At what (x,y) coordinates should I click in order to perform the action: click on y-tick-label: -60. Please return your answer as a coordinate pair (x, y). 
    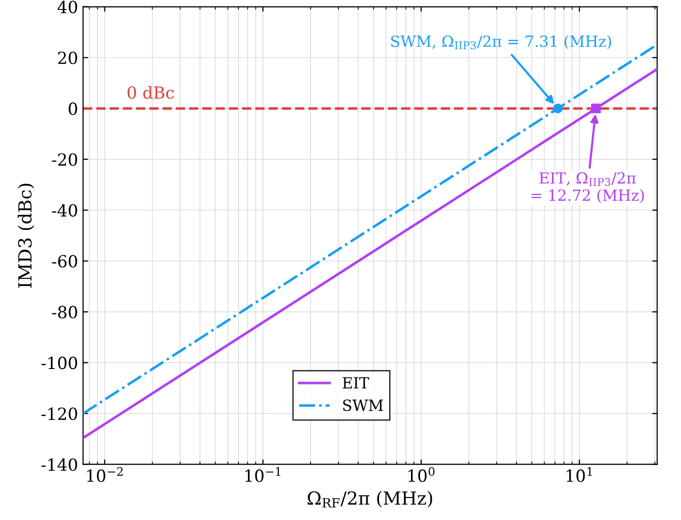
    Looking at the image, I should click on (65, 261).